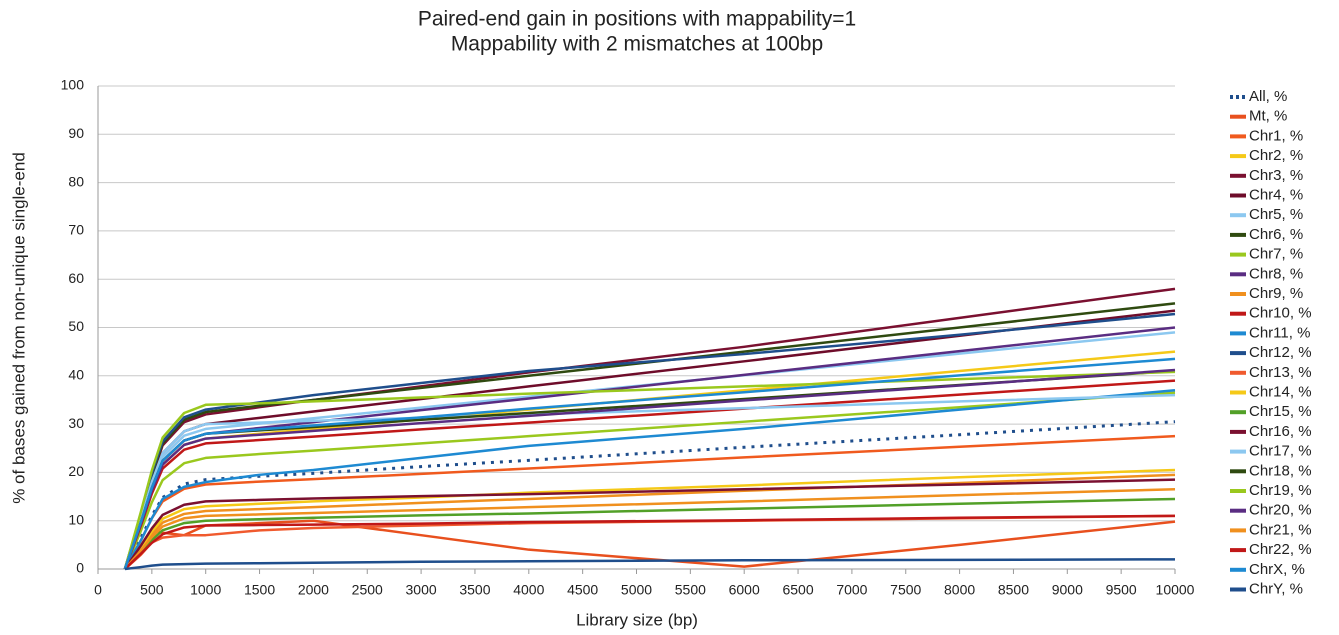 Image resolution: width=1339 pixels, height=635 pixels. I want to click on legend-label: Chr14, %, so click(1280, 391).